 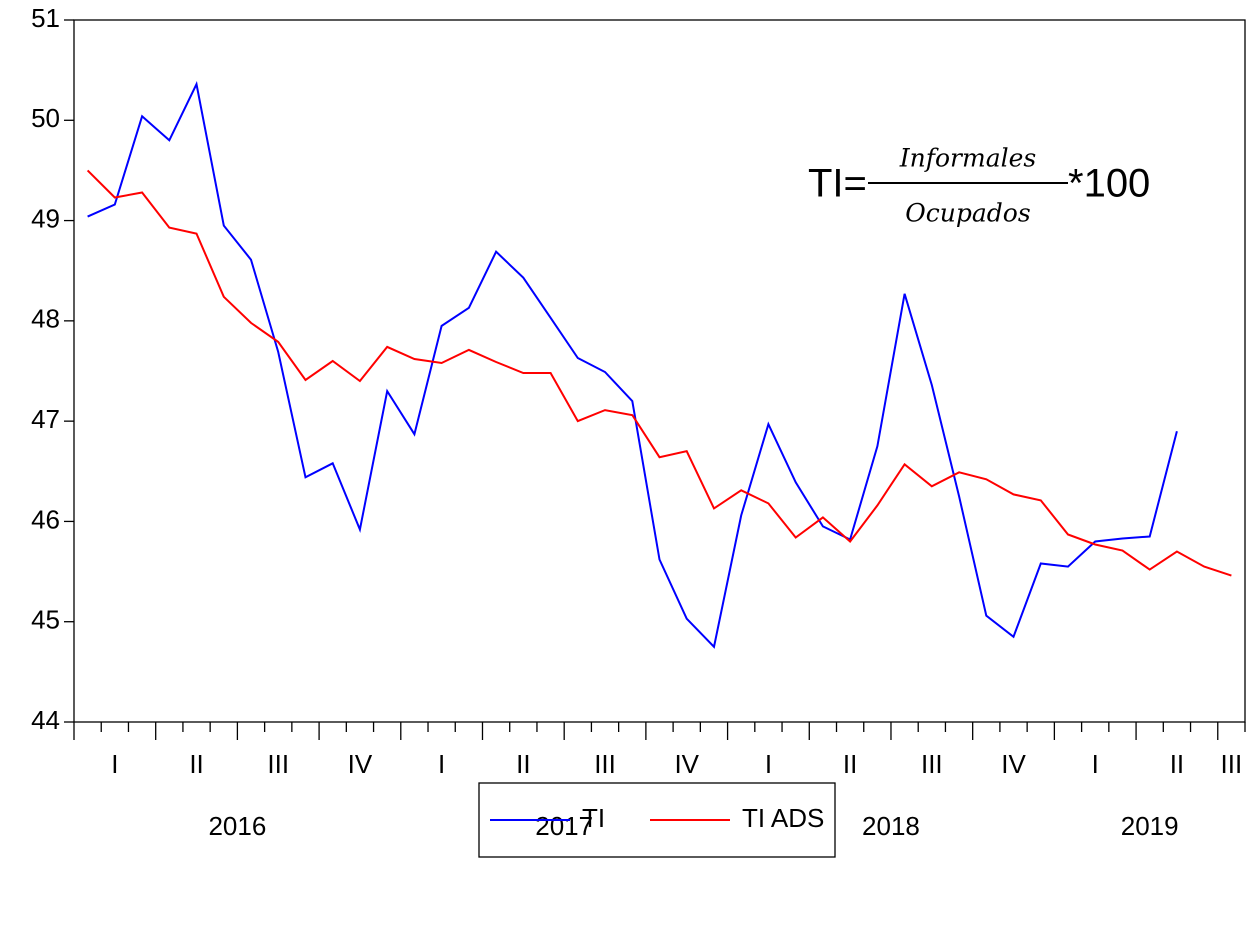 I want to click on y-tick-label: 51, so click(x=45, y=18).